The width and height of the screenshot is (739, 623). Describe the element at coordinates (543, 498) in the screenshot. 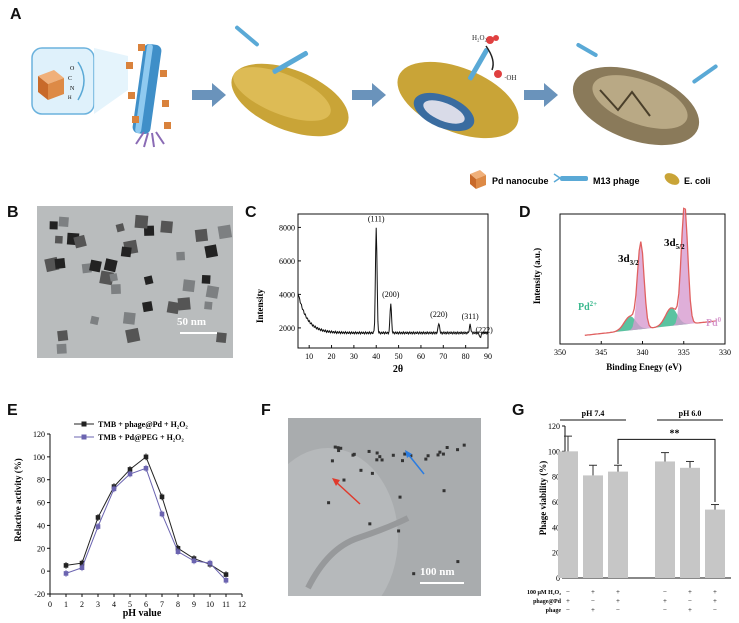

I see `viability-ylabel: Phage viability (%)` at that location.